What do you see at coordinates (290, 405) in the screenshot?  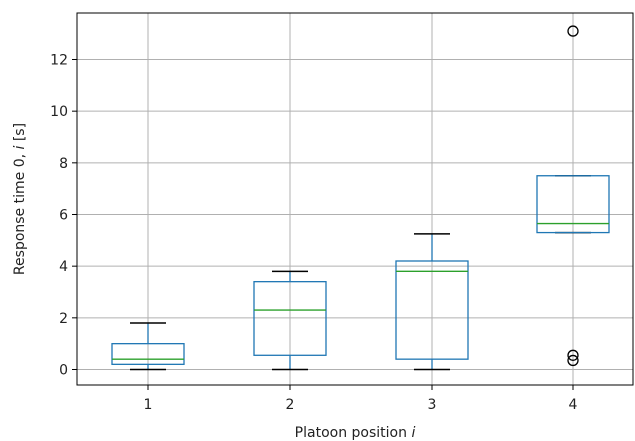 I see `x-tick-label: 2` at bounding box center [290, 405].